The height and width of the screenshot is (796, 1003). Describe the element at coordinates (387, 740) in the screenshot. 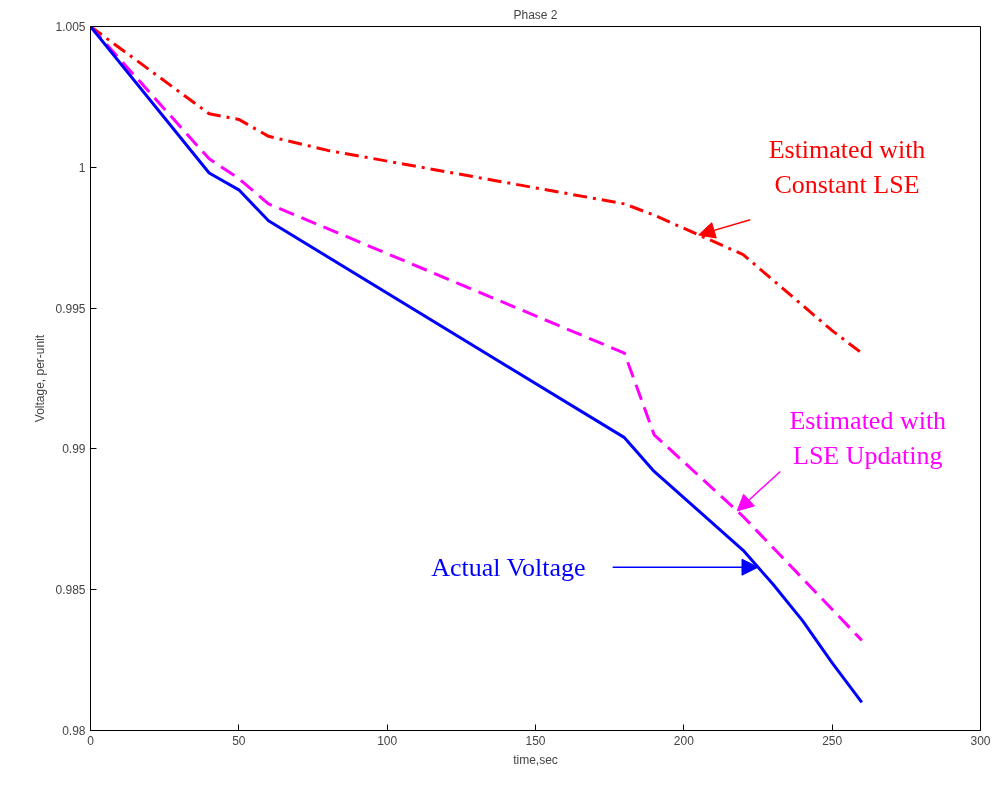

I see `x-tick-label: 100` at that location.